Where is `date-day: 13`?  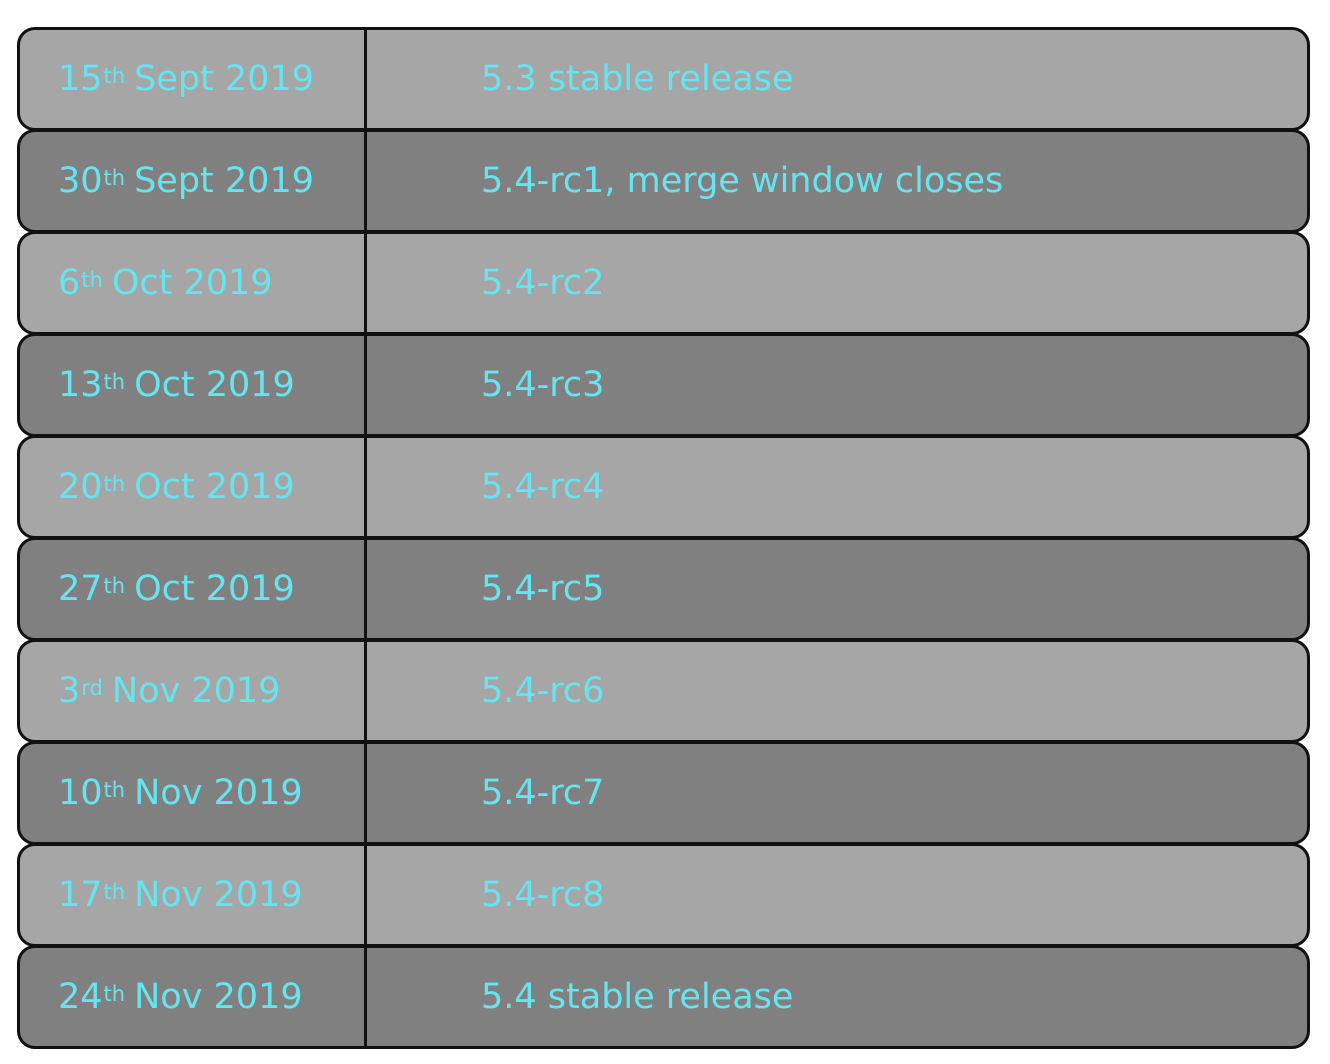 date-day: 13 is located at coordinates (80, 385).